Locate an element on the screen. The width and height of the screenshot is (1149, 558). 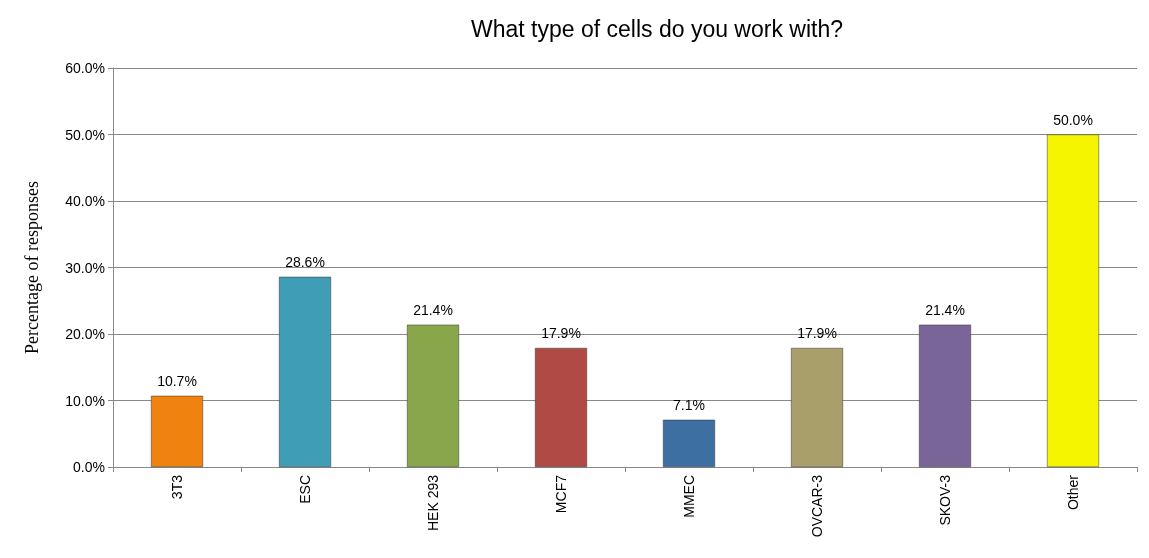
y-axis-title: Percentage of responses is located at coordinates (32, 267).